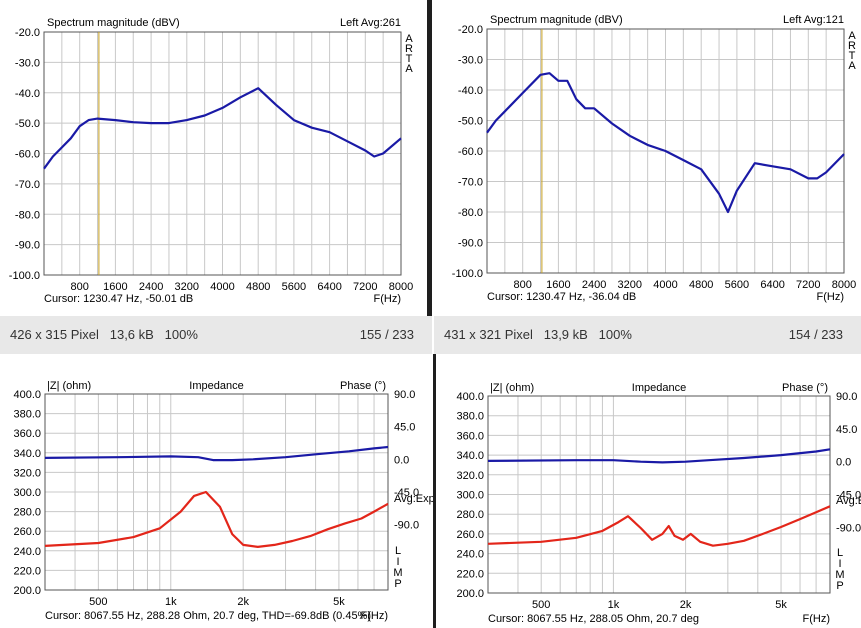 This screenshot has width=861, height=628. I want to click on phase-tick-label: 45.0, so click(846, 430).